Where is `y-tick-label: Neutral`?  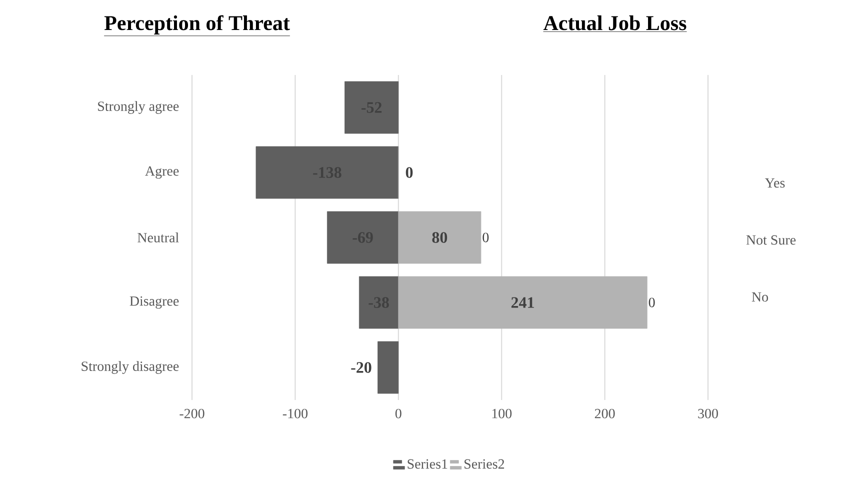
y-tick-label: Neutral is located at coordinates (158, 237).